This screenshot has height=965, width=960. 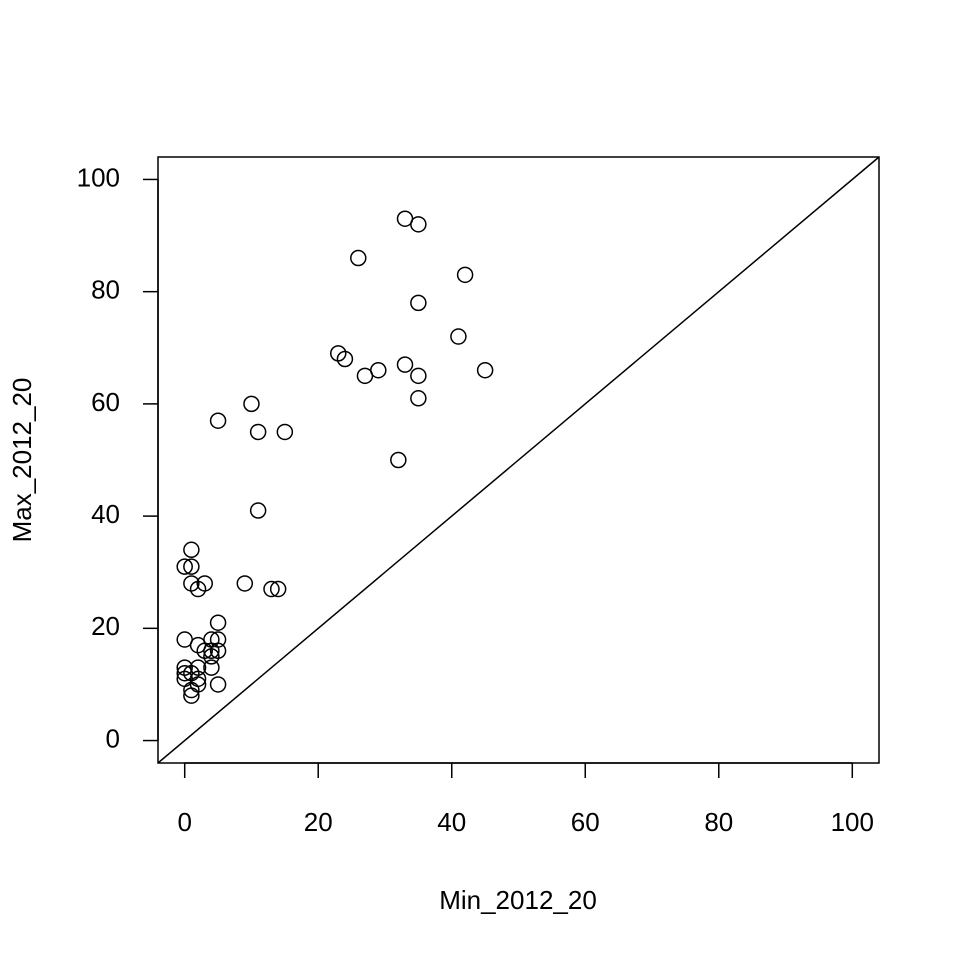 What do you see at coordinates (98, 177) in the screenshot?
I see `y-tick-label: 100` at bounding box center [98, 177].